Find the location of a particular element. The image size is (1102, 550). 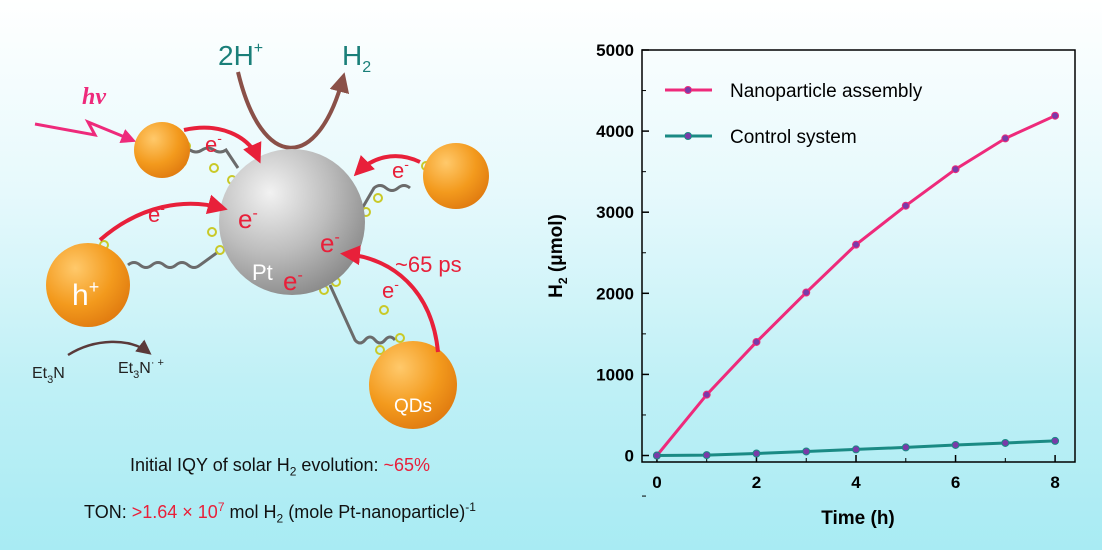

proton-label: 2H+ is located at coordinates (240, 55).